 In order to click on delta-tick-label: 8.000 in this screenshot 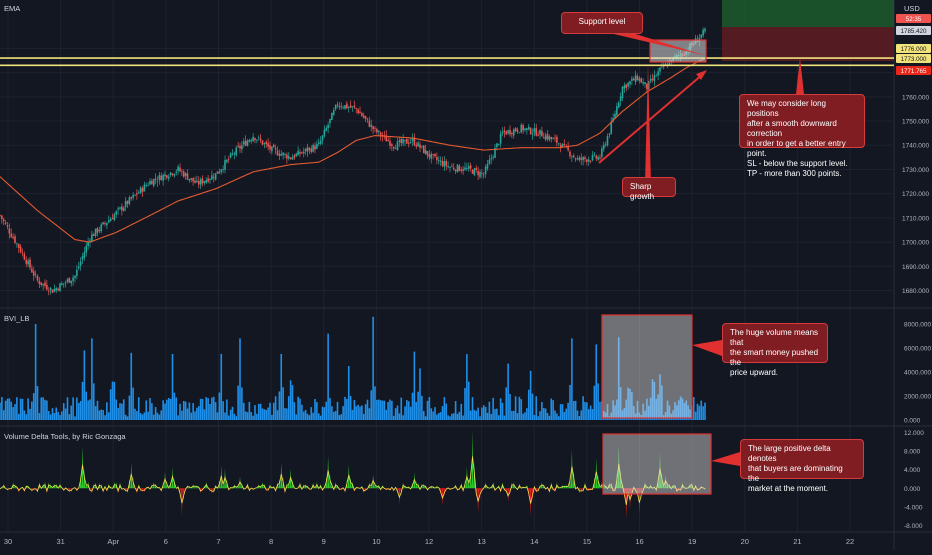, I will do `click(912, 452)`.